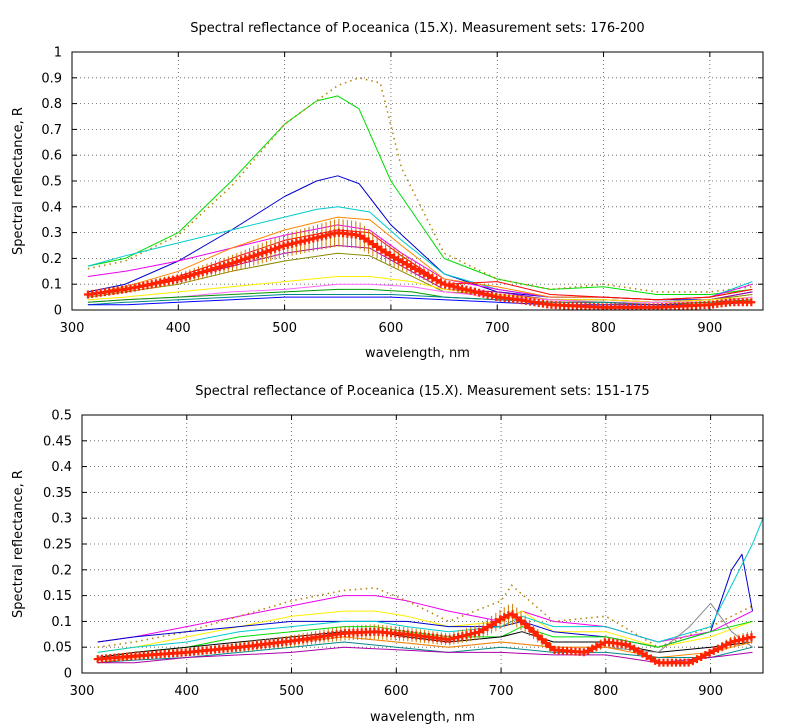  Describe the element at coordinates (425, 616) in the screenshot. I see `series-line-dotted` at that location.